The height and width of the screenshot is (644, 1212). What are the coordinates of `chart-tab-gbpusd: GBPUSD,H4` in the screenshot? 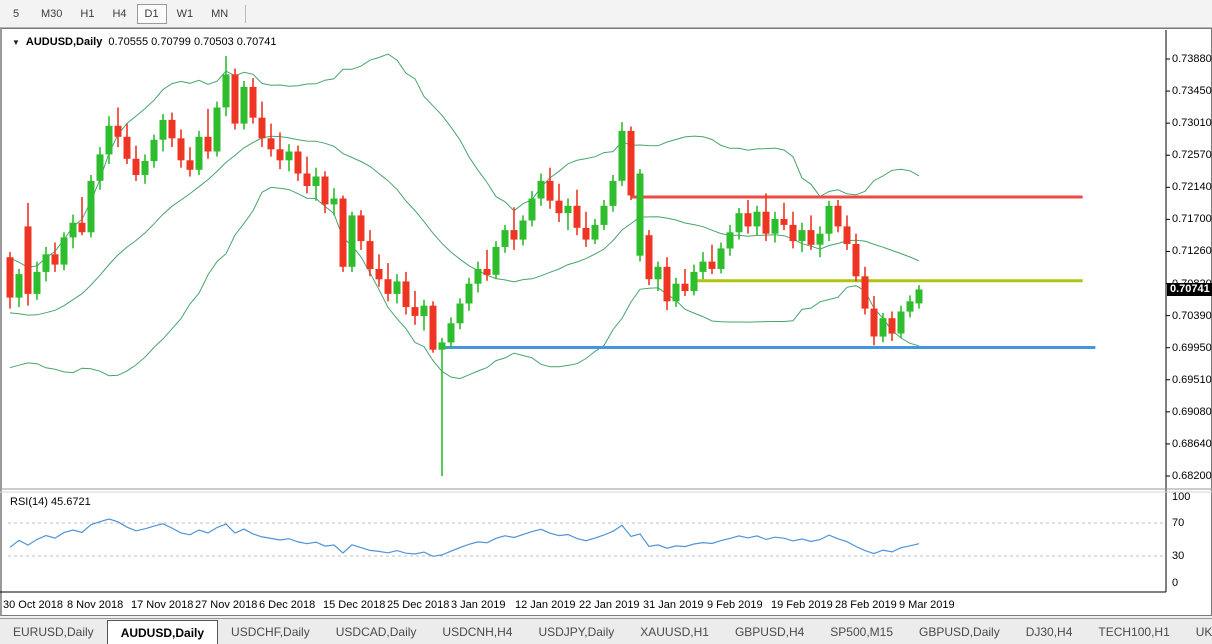 It's located at (769, 631).